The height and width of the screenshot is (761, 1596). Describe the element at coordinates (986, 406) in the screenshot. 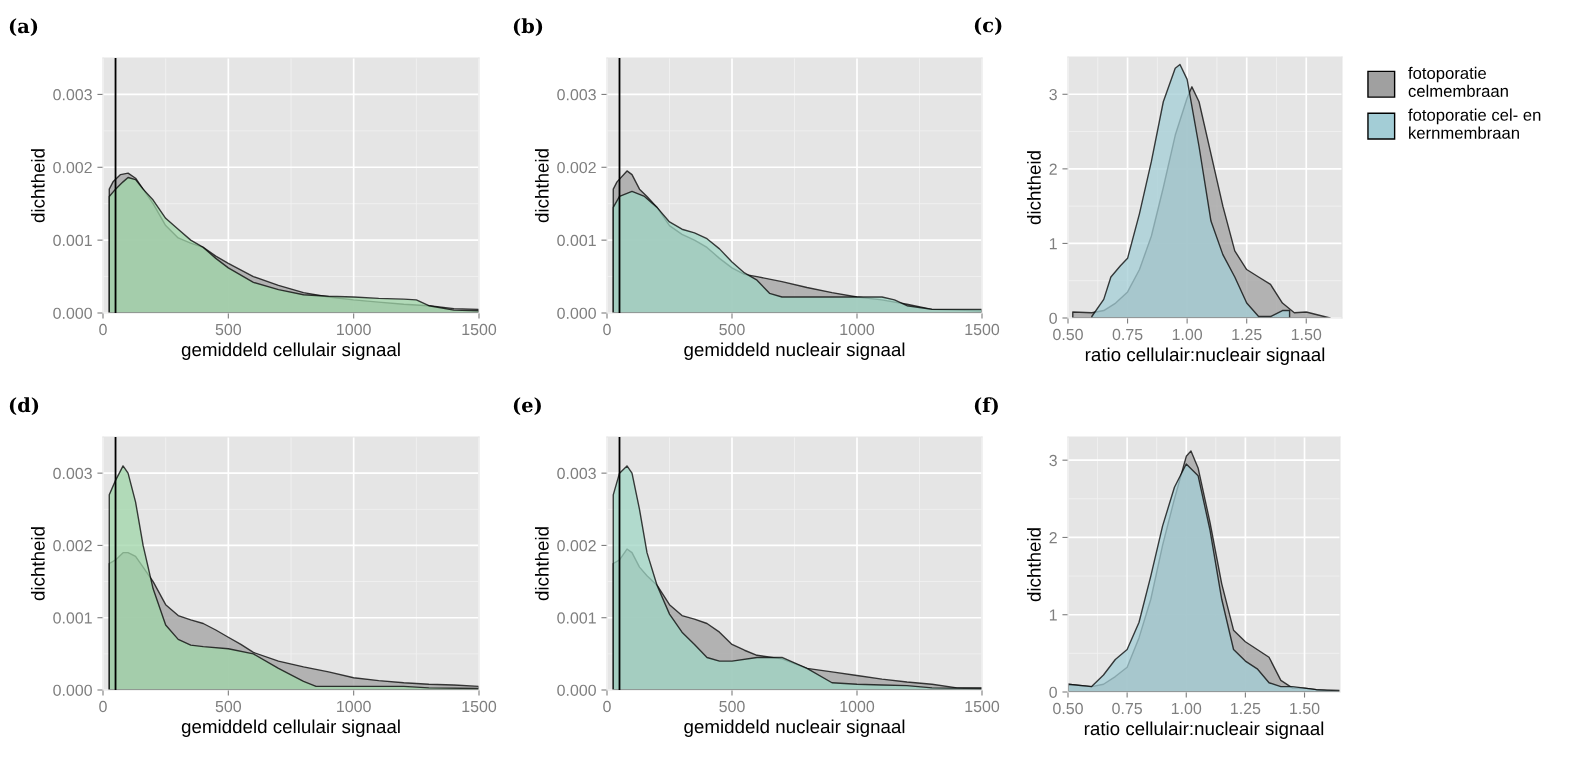

I see `chart-title: (f)` at that location.